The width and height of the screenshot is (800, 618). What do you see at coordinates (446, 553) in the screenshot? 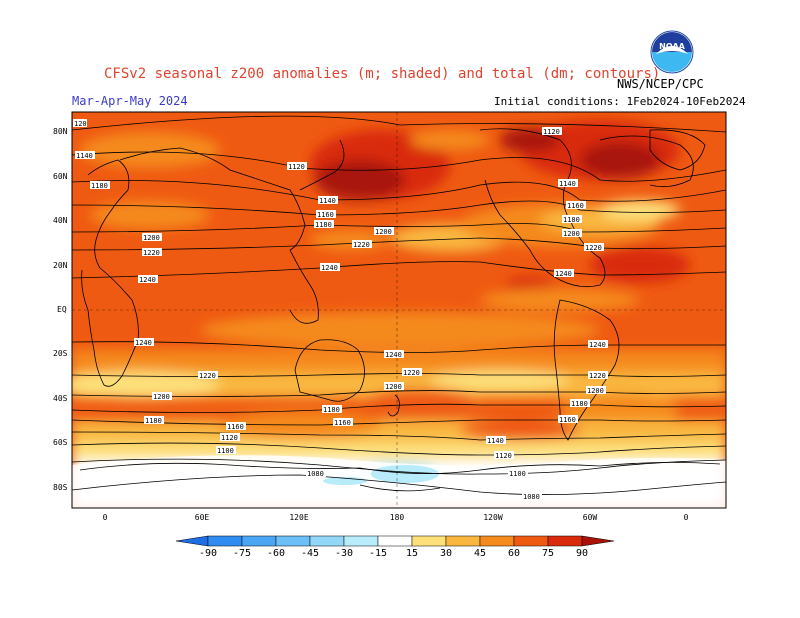
I see `colorbar-label: 30` at bounding box center [446, 553].